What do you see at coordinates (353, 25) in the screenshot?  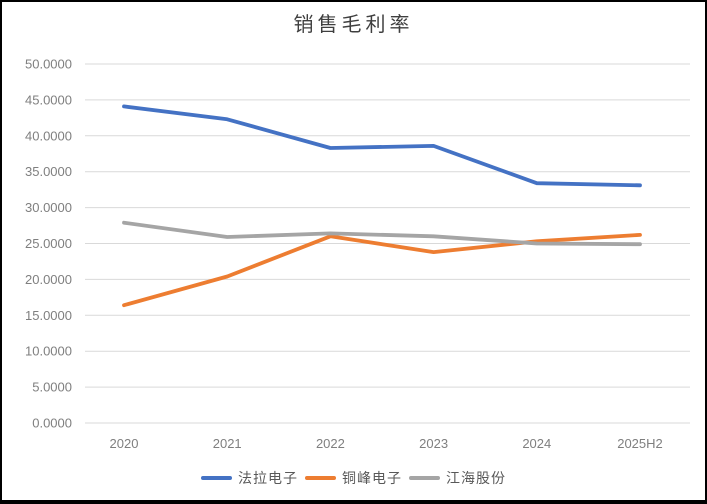 I see `chart-title: 销售毛利率` at bounding box center [353, 25].